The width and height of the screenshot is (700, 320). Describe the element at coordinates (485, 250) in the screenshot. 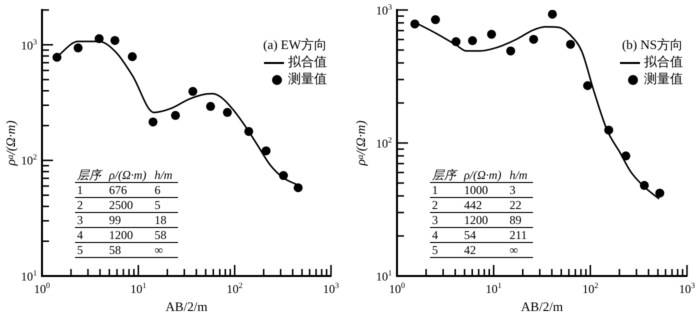

I see `annotation: 42` at that location.